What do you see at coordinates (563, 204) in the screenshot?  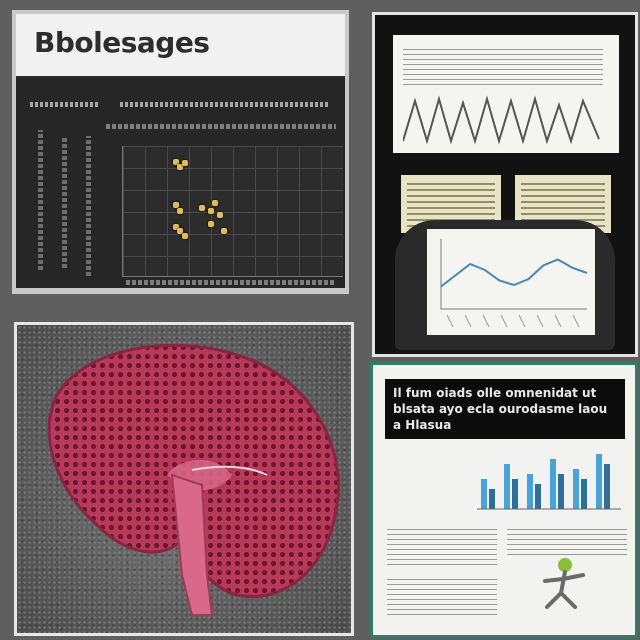 I see `table-sheet` at bounding box center [563, 204].